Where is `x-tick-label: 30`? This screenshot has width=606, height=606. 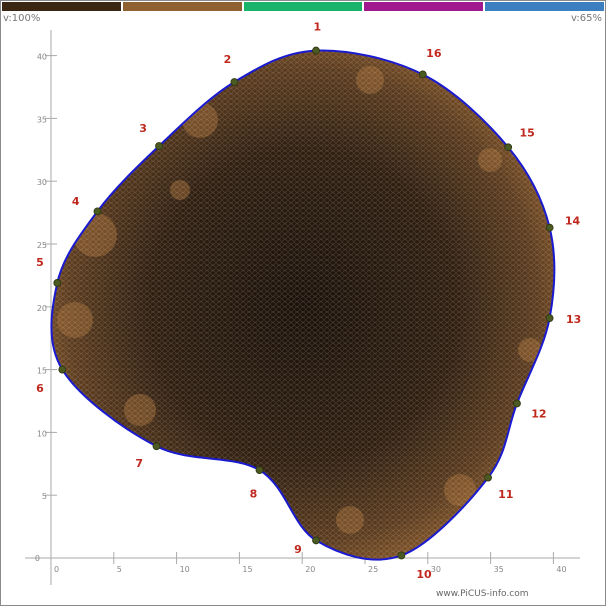
x-tick-label: 30 is located at coordinates (436, 569).